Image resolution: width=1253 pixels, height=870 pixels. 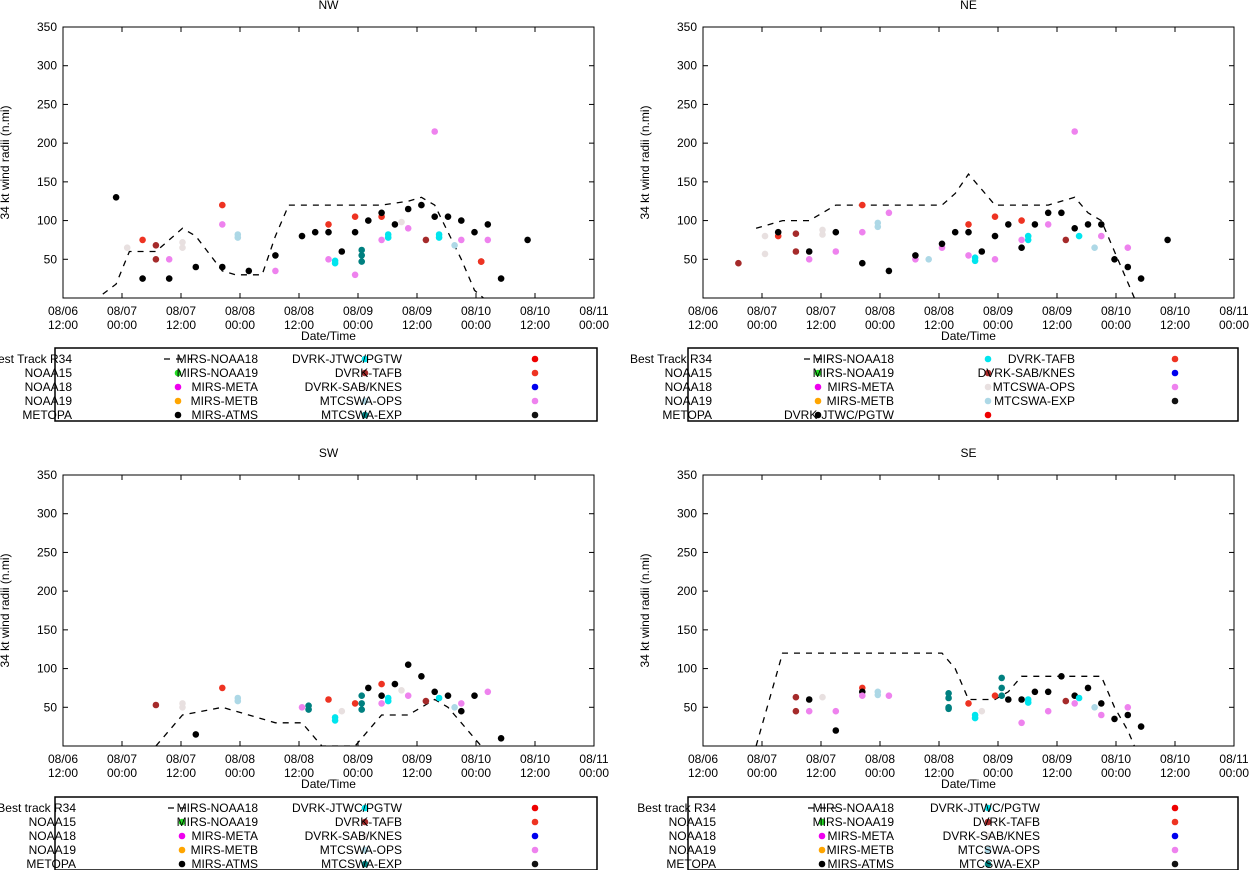 I want to click on data-point-mirs-noaa18, so click(x=1079, y=698).